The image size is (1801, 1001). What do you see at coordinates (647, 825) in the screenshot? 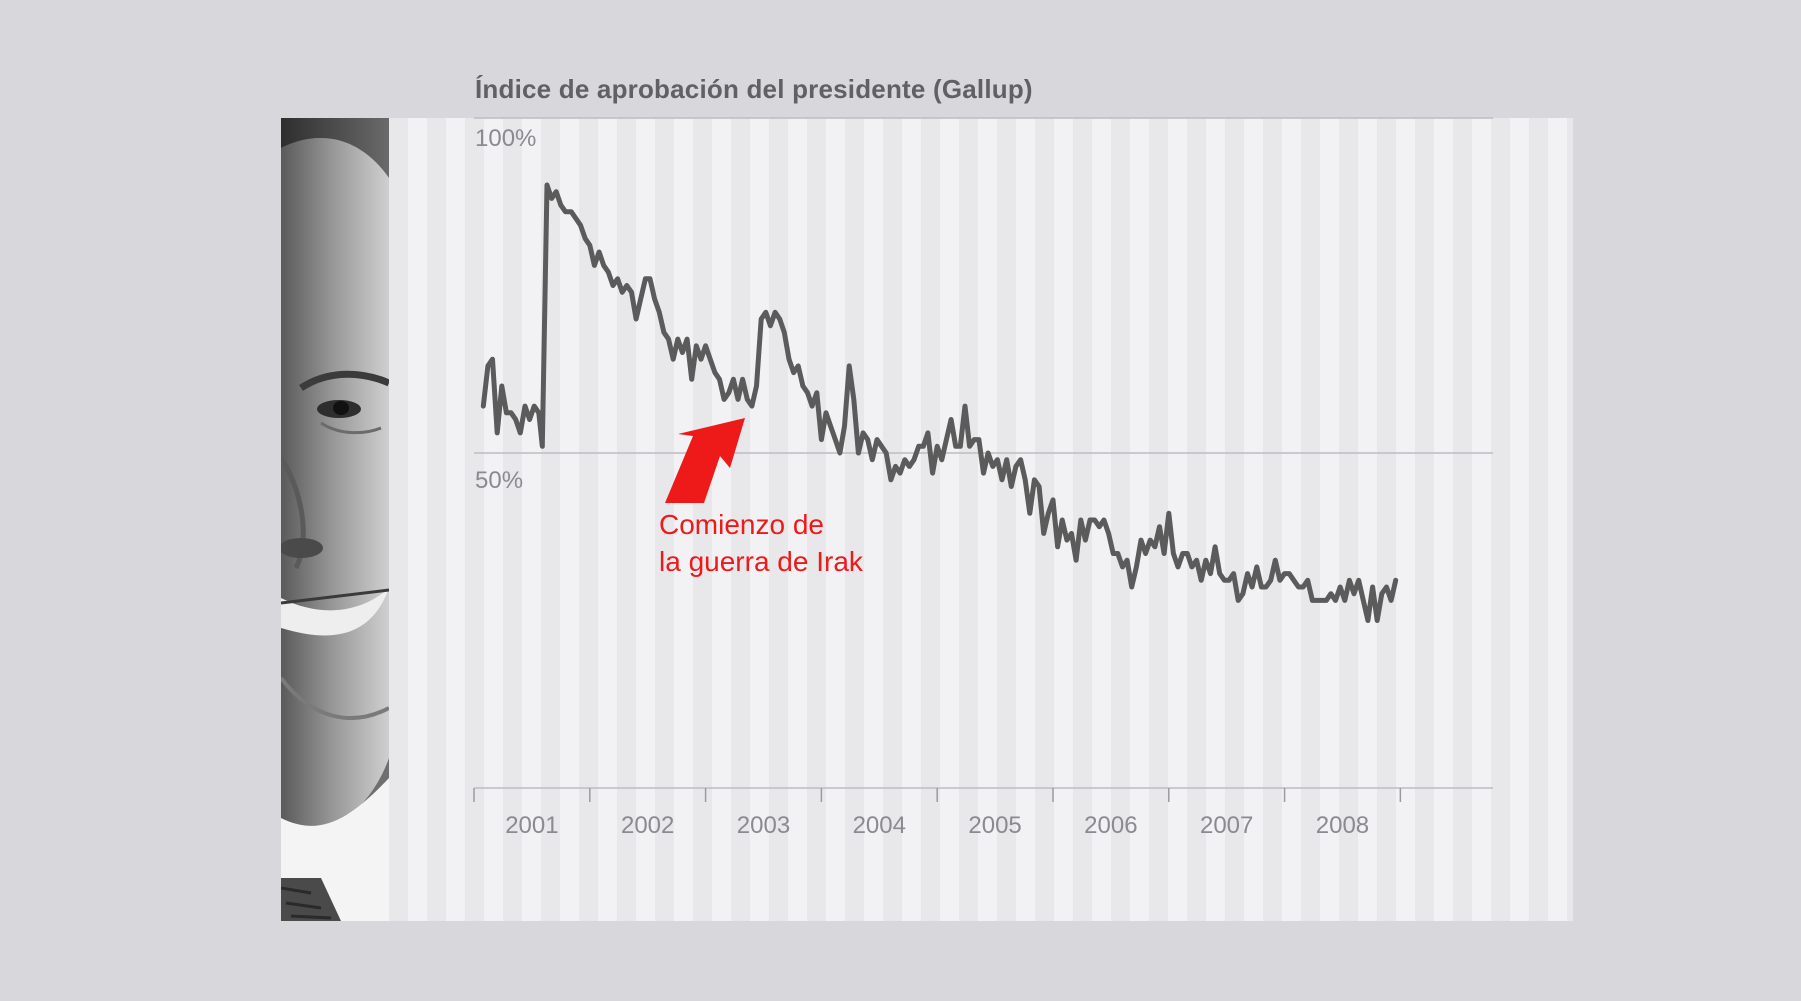
I see `x-tick-label: 2002` at bounding box center [647, 825].